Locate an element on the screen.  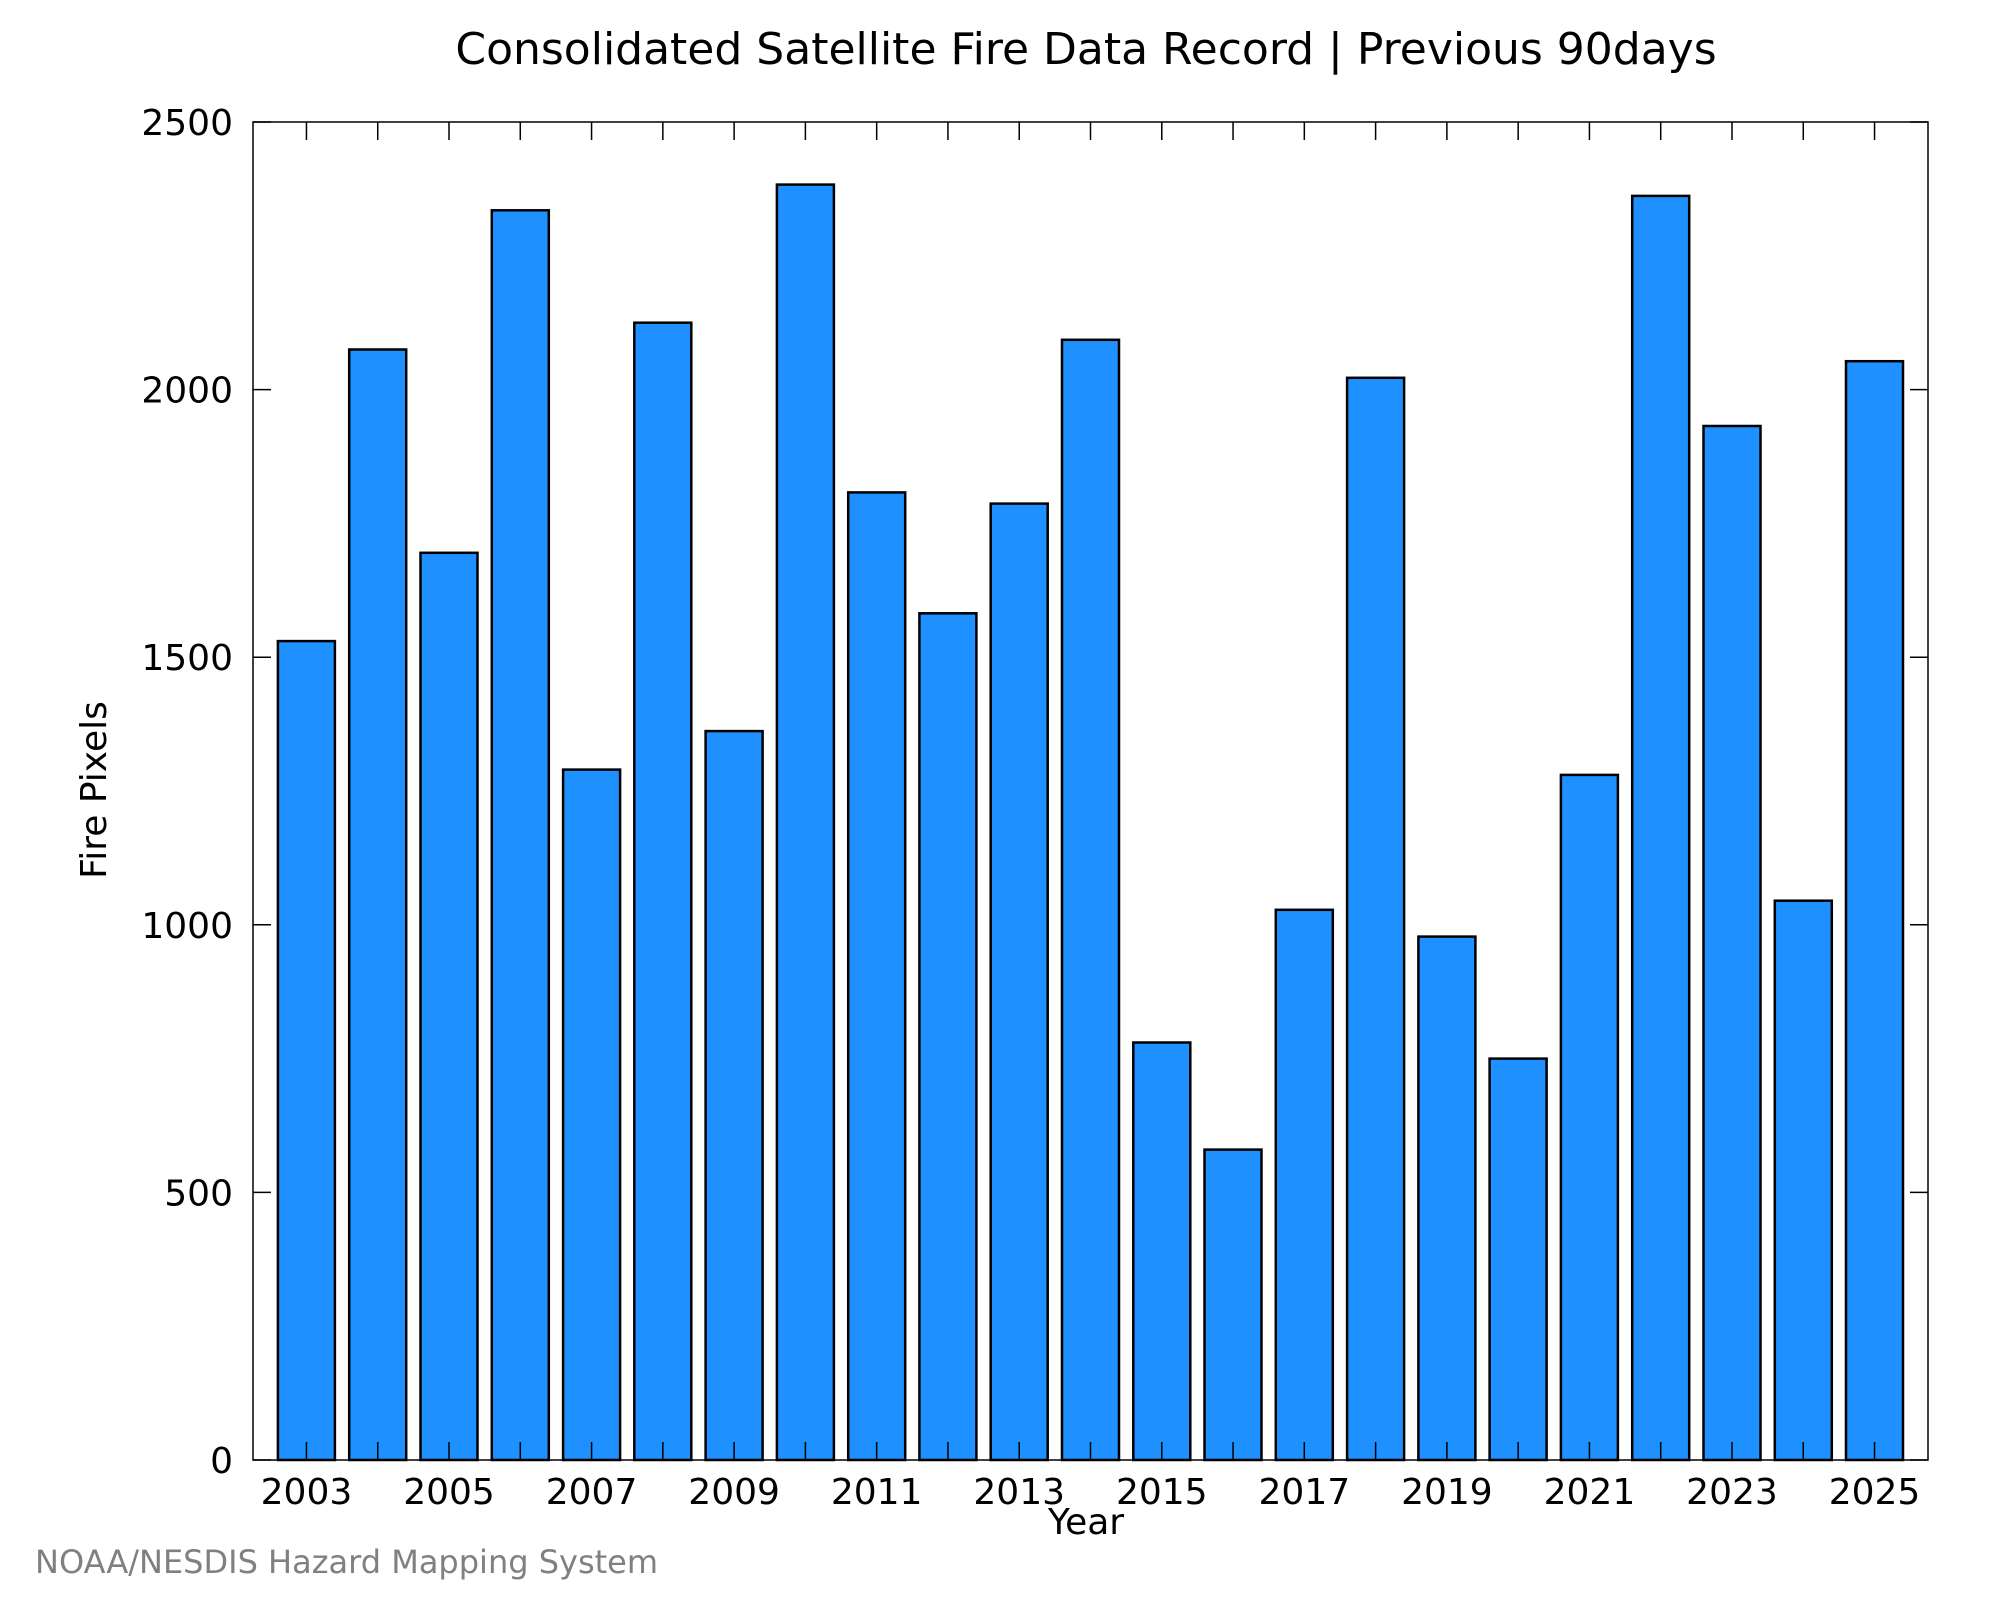
x-tick-label: 2025 is located at coordinates (1875, 1492).